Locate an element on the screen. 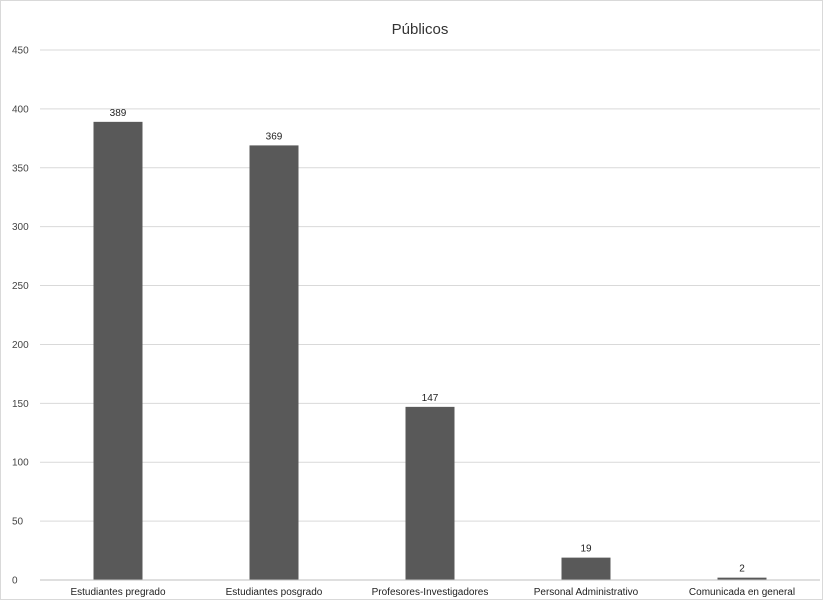 The width and height of the screenshot is (824, 601). category-label: Estudiantes pregrado is located at coordinates (118, 592).